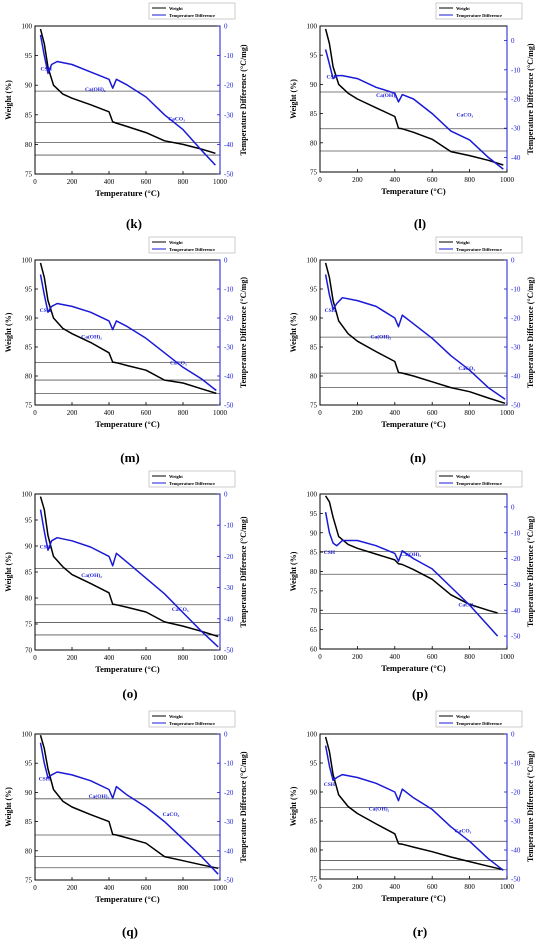 This screenshot has height=946, width=550. Describe the element at coordinates (418, 457) in the screenshot. I see `panel-label: (n)` at that location.